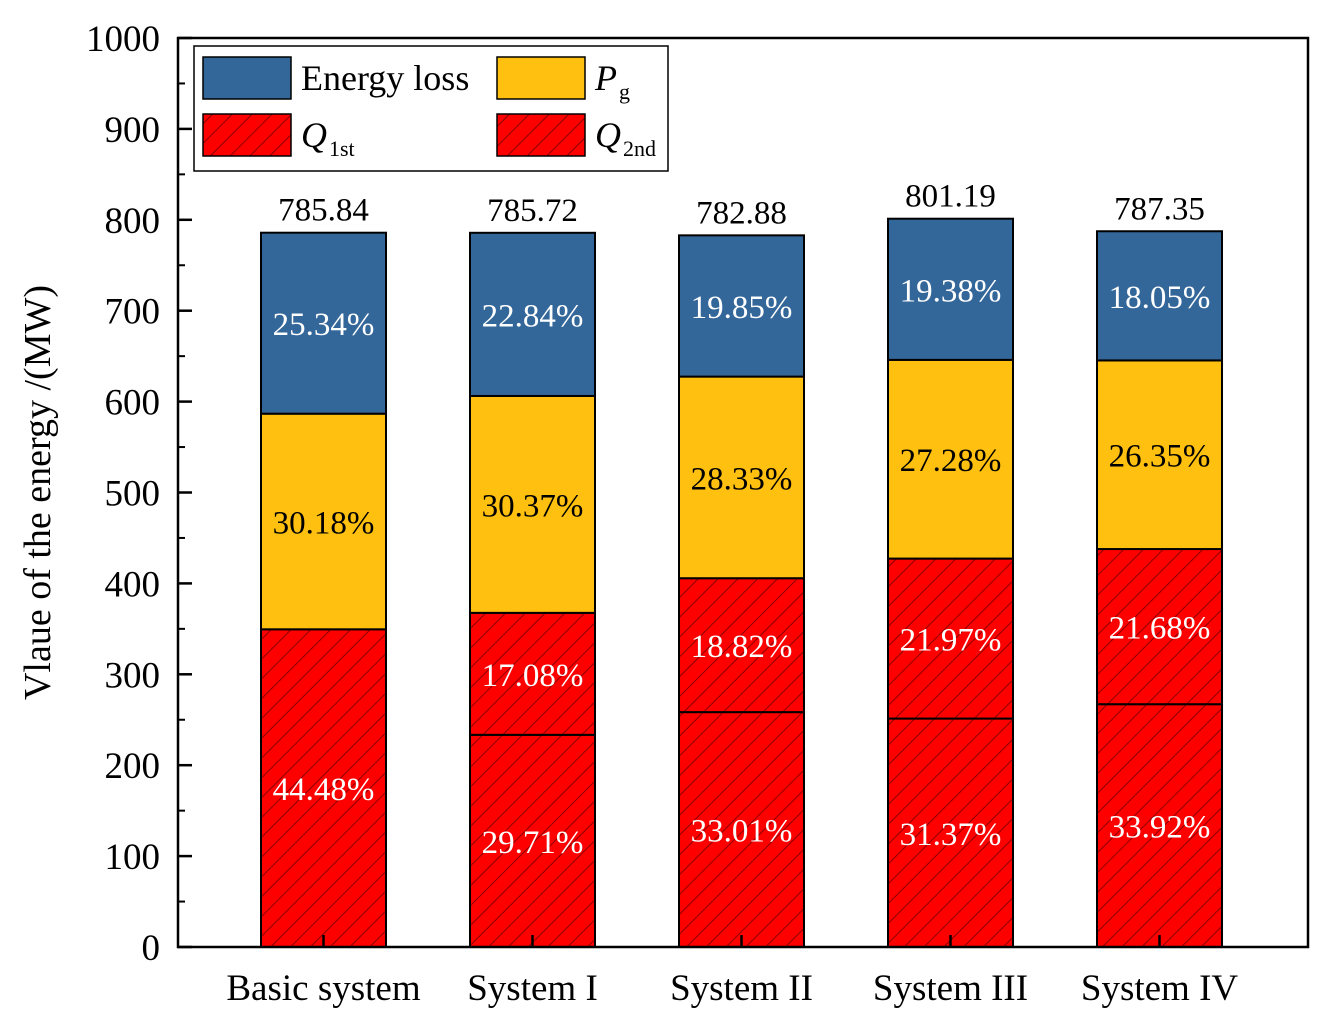 This screenshot has width=1323, height=1026. Describe the element at coordinates (741, 988) in the screenshot. I see `x-tick-label-2: System II` at that location.